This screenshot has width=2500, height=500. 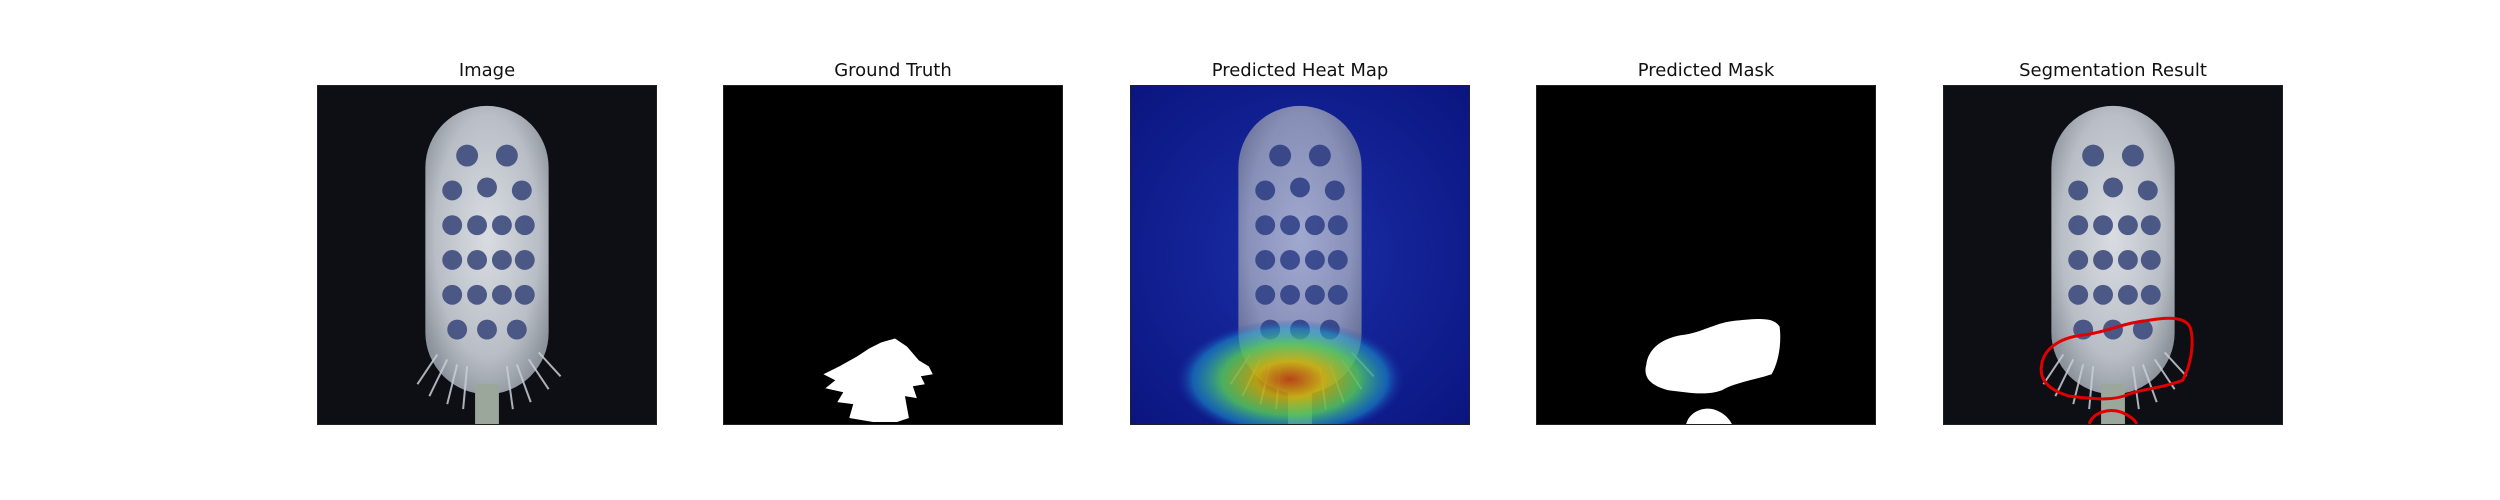 What do you see at coordinates (1706, 70) in the screenshot?
I see `panel-title: Predicted Mask` at bounding box center [1706, 70].